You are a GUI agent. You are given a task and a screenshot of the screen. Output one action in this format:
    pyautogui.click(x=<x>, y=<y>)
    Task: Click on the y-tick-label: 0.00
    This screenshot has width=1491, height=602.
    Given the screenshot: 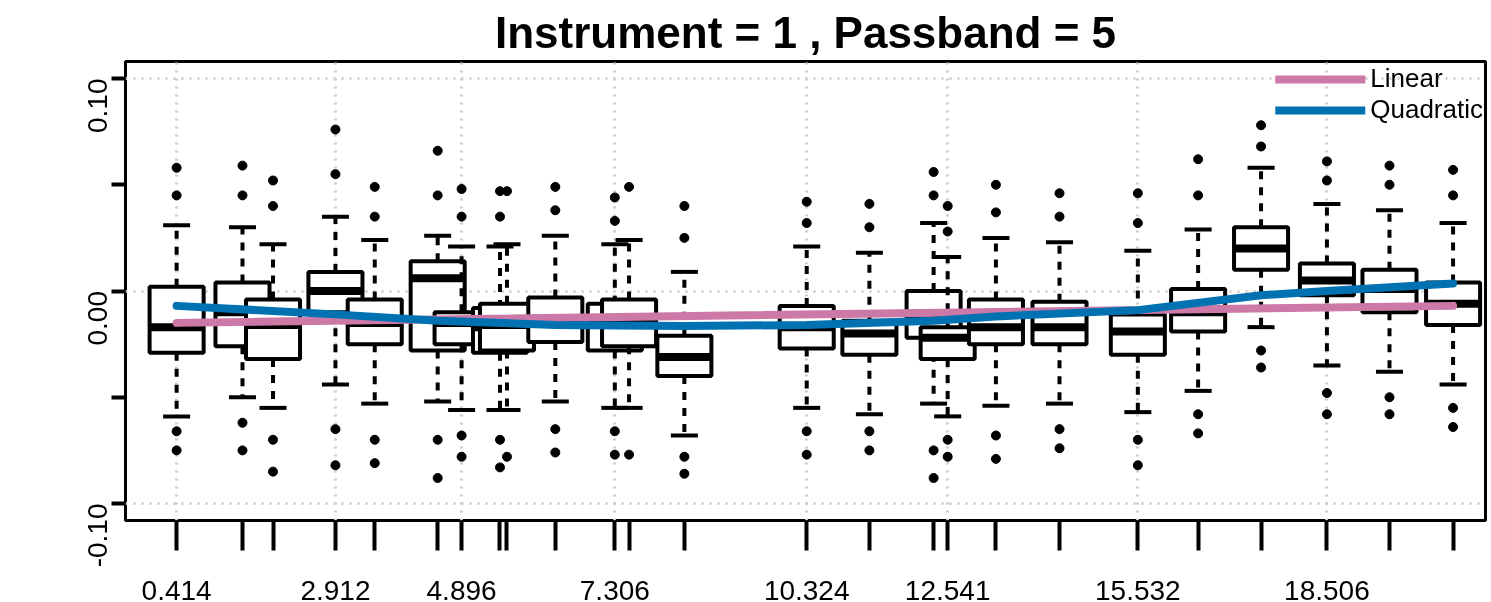 What is the action you would take?
    pyautogui.click(x=97, y=318)
    